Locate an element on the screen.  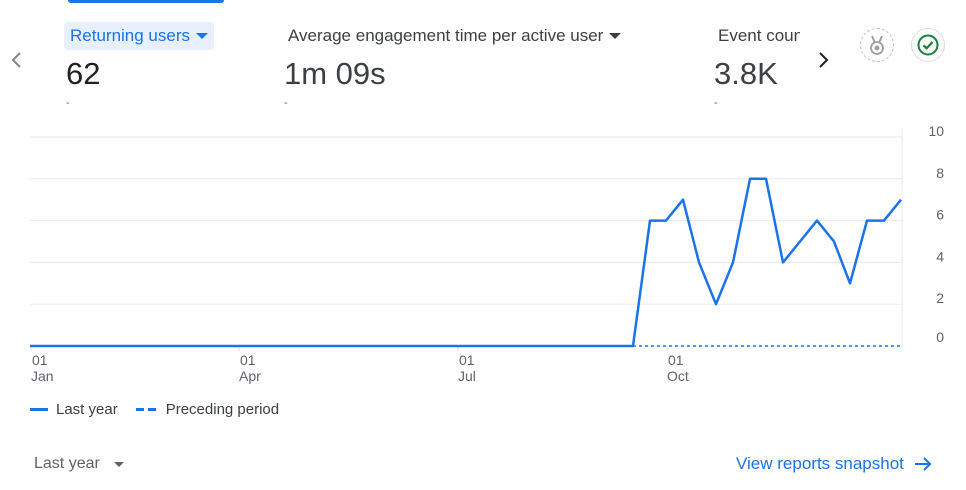
metric-value: 1m 09s is located at coordinates (335, 73).